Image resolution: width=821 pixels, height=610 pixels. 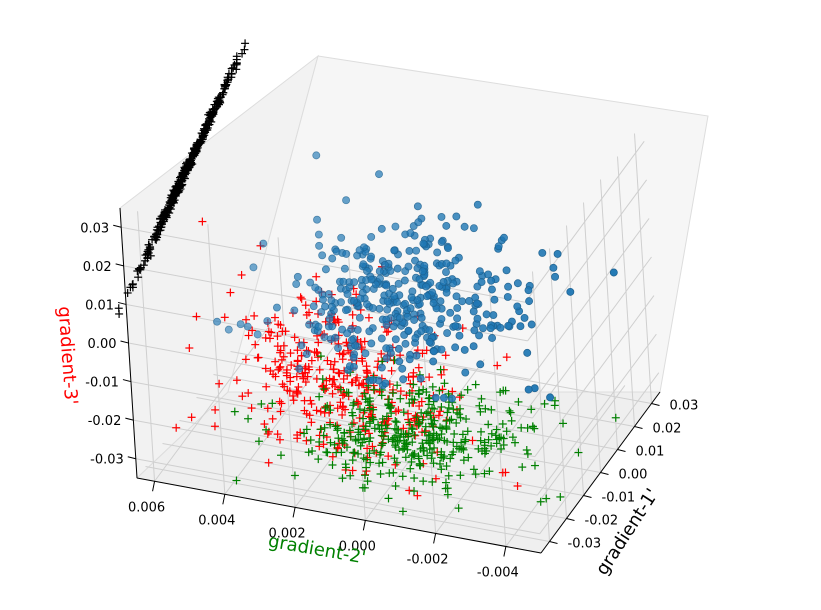 I want to click on y-tick-label-5: -0.004, so click(x=498, y=572).